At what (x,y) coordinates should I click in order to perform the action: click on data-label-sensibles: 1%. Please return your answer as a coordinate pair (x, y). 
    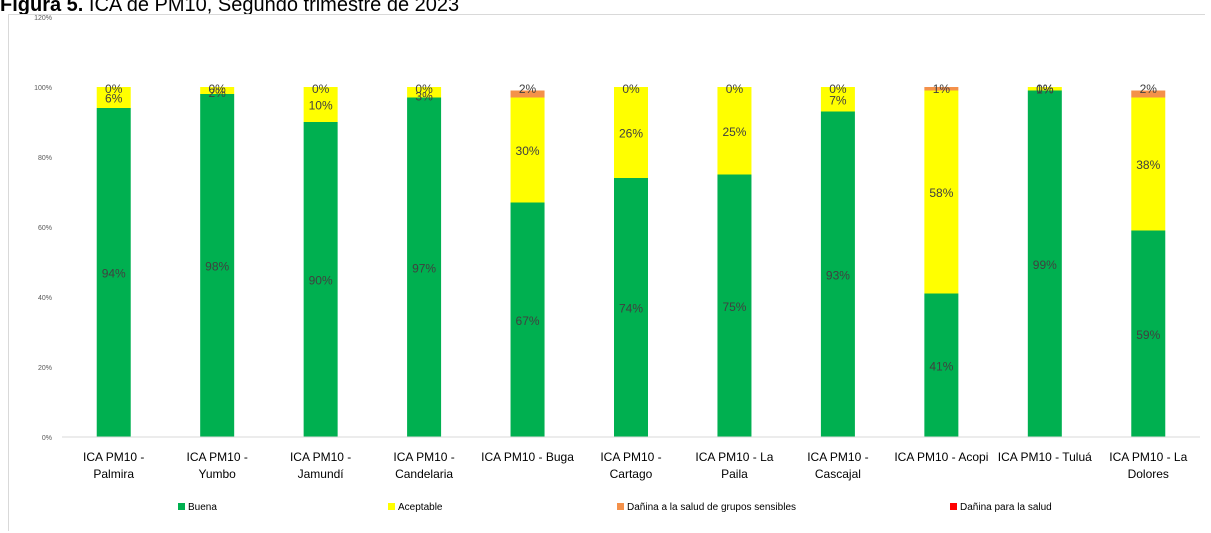
    Looking at the image, I should click on (942, 89).